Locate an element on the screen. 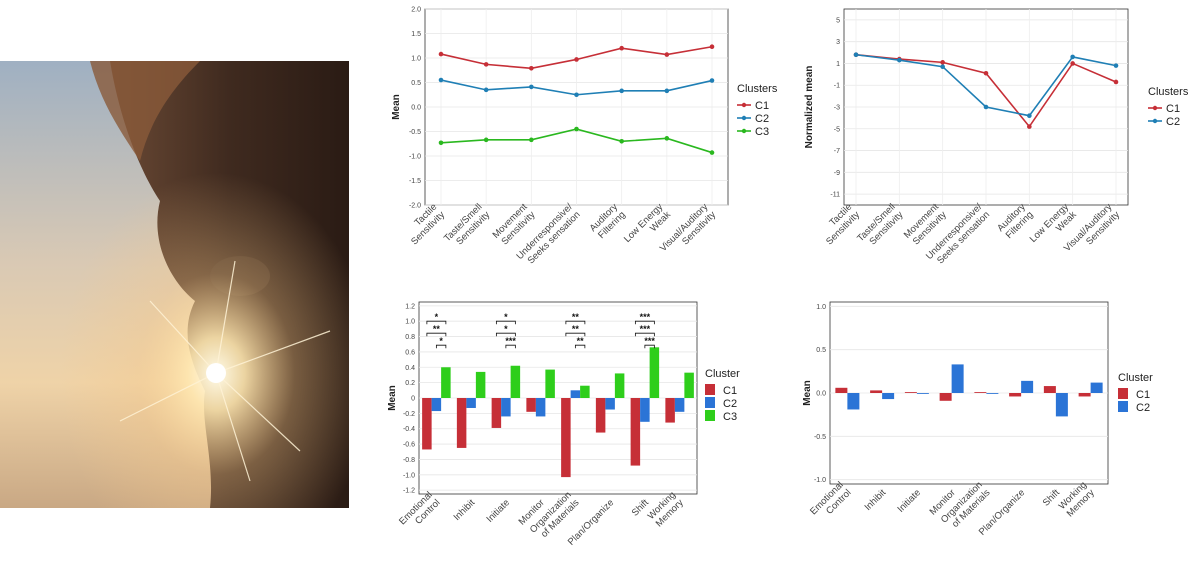  chart2-x-tick-label-line: Initiate is located at coordinates (498, 511).